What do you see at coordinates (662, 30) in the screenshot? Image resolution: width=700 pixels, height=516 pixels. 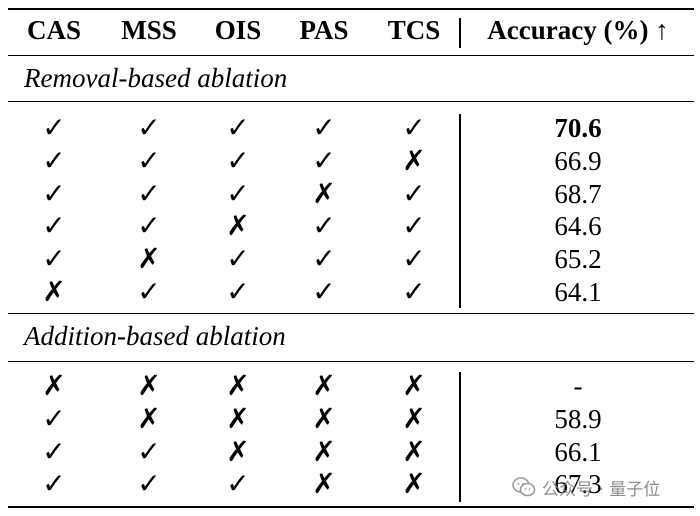 I see `up-arrow-icon: ↑` at bounding box center [662, 30].